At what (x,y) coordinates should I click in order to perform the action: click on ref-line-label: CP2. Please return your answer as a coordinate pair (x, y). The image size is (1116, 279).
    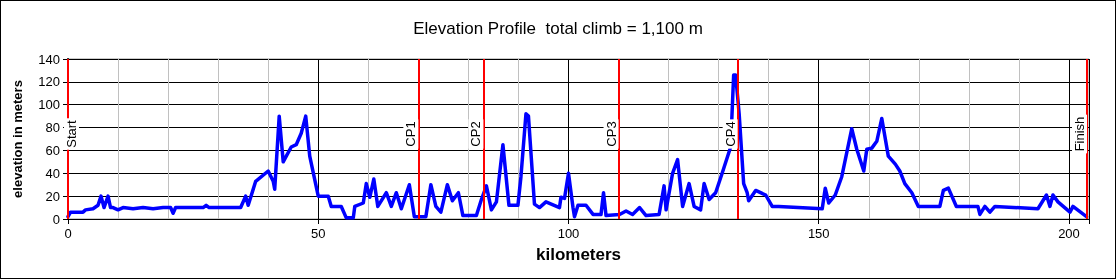
    Looking at the image, I should click on (476, 134).